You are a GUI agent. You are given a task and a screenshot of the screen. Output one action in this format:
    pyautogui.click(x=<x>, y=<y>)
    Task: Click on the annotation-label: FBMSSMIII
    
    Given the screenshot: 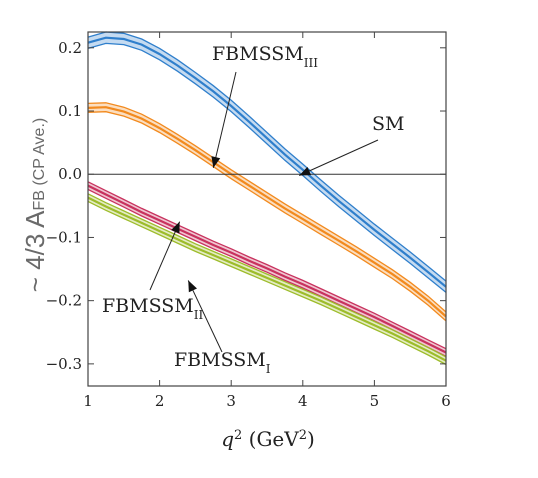 What is the action you would take?
    pyautogui.click(x=265, y=56)
    